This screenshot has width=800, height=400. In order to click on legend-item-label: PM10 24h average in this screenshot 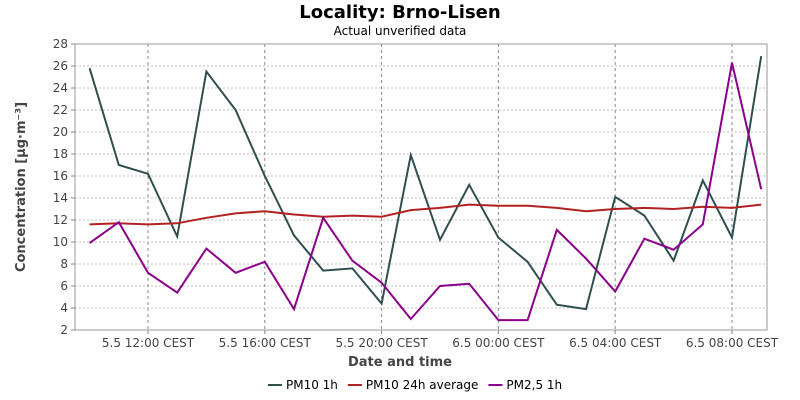, I will do `click(422, 385)`.